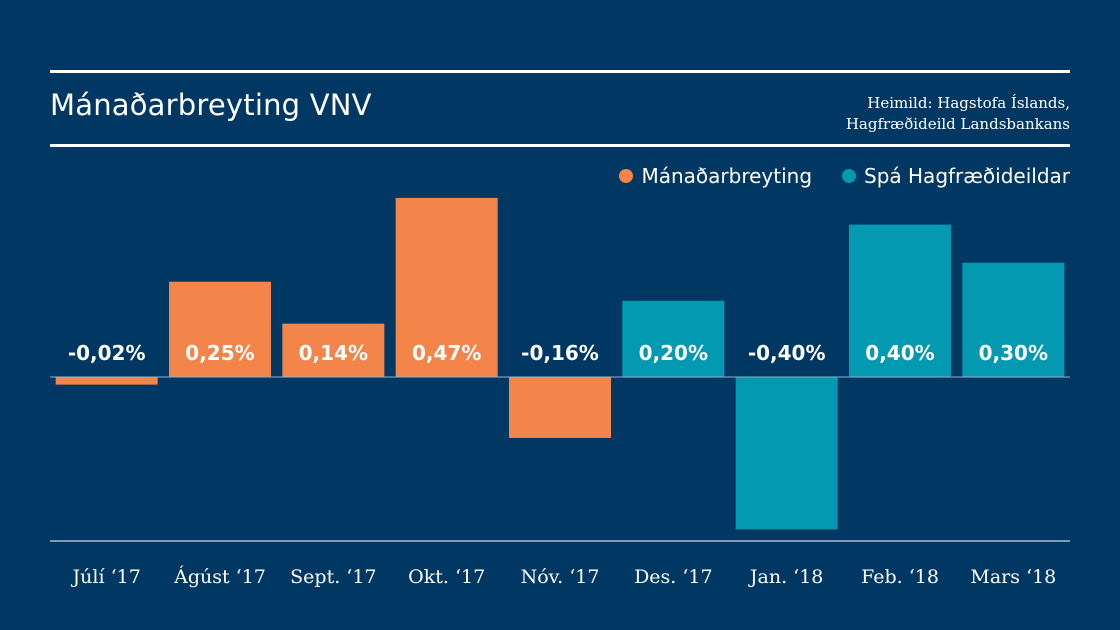 This screenshot has height=630, width=1120. I want to click on legend-label-forecast: Spá Hagfræðideildar, so click(967, 176).